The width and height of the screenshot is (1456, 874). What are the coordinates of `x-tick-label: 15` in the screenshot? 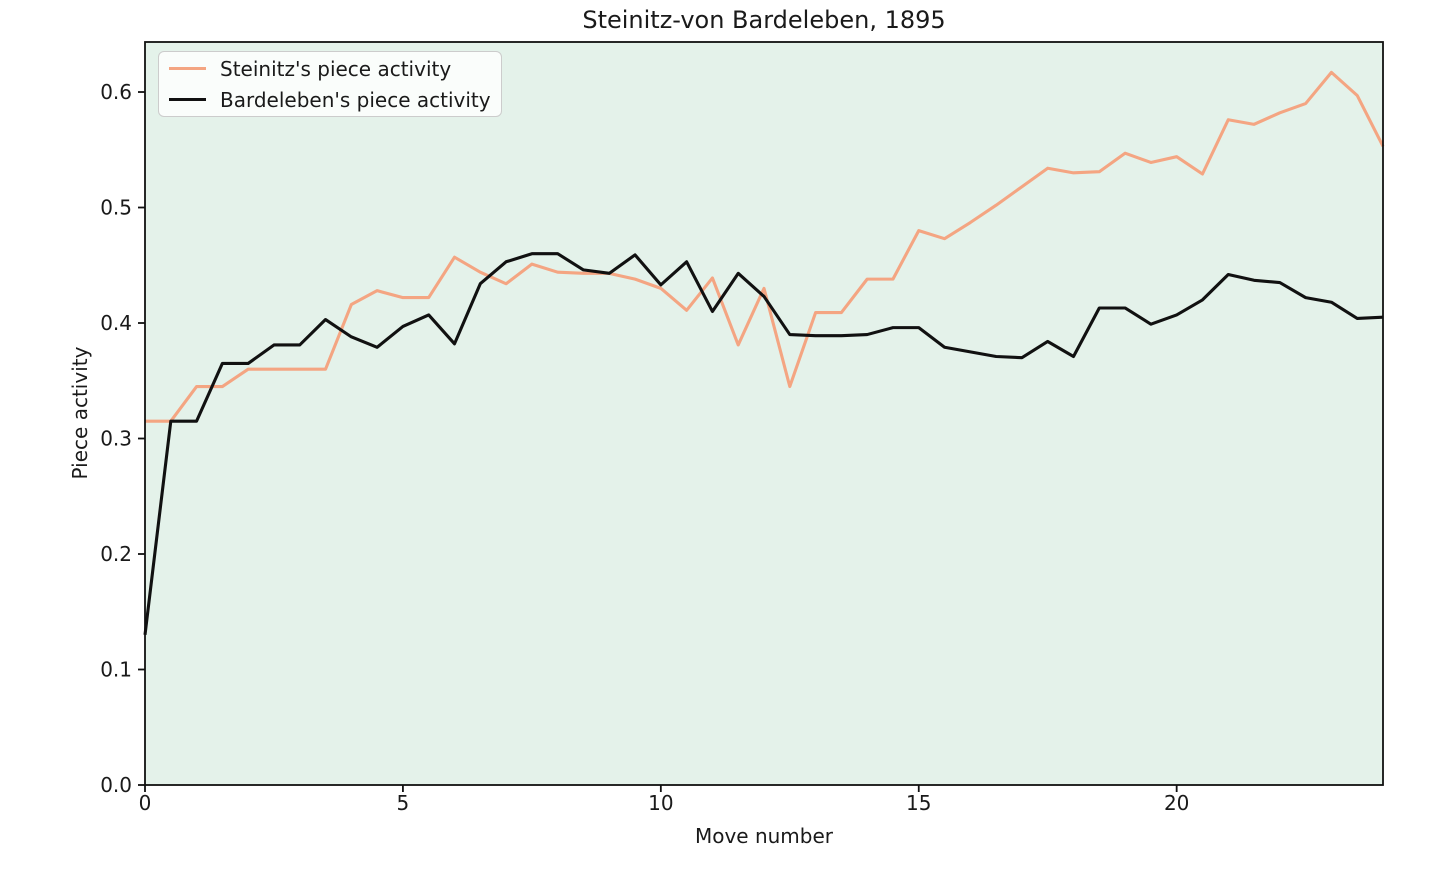 It's located at (918, 803).